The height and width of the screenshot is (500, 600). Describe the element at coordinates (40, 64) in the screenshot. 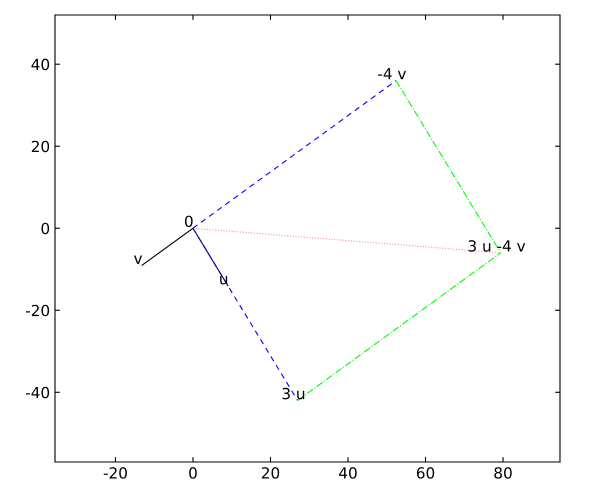

I see `y-tick-label: 40` at that location.